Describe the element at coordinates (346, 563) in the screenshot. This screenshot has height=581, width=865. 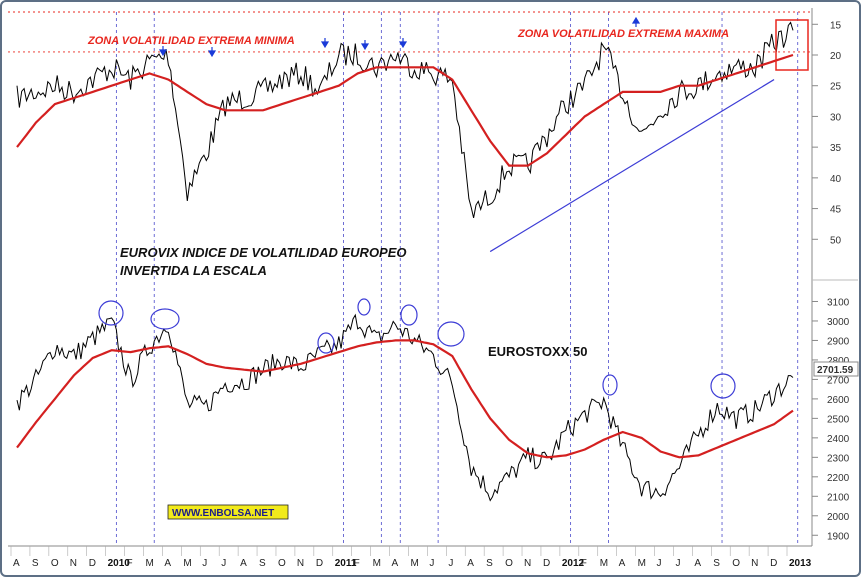
I see `x-tick-label: 2011` at that location.